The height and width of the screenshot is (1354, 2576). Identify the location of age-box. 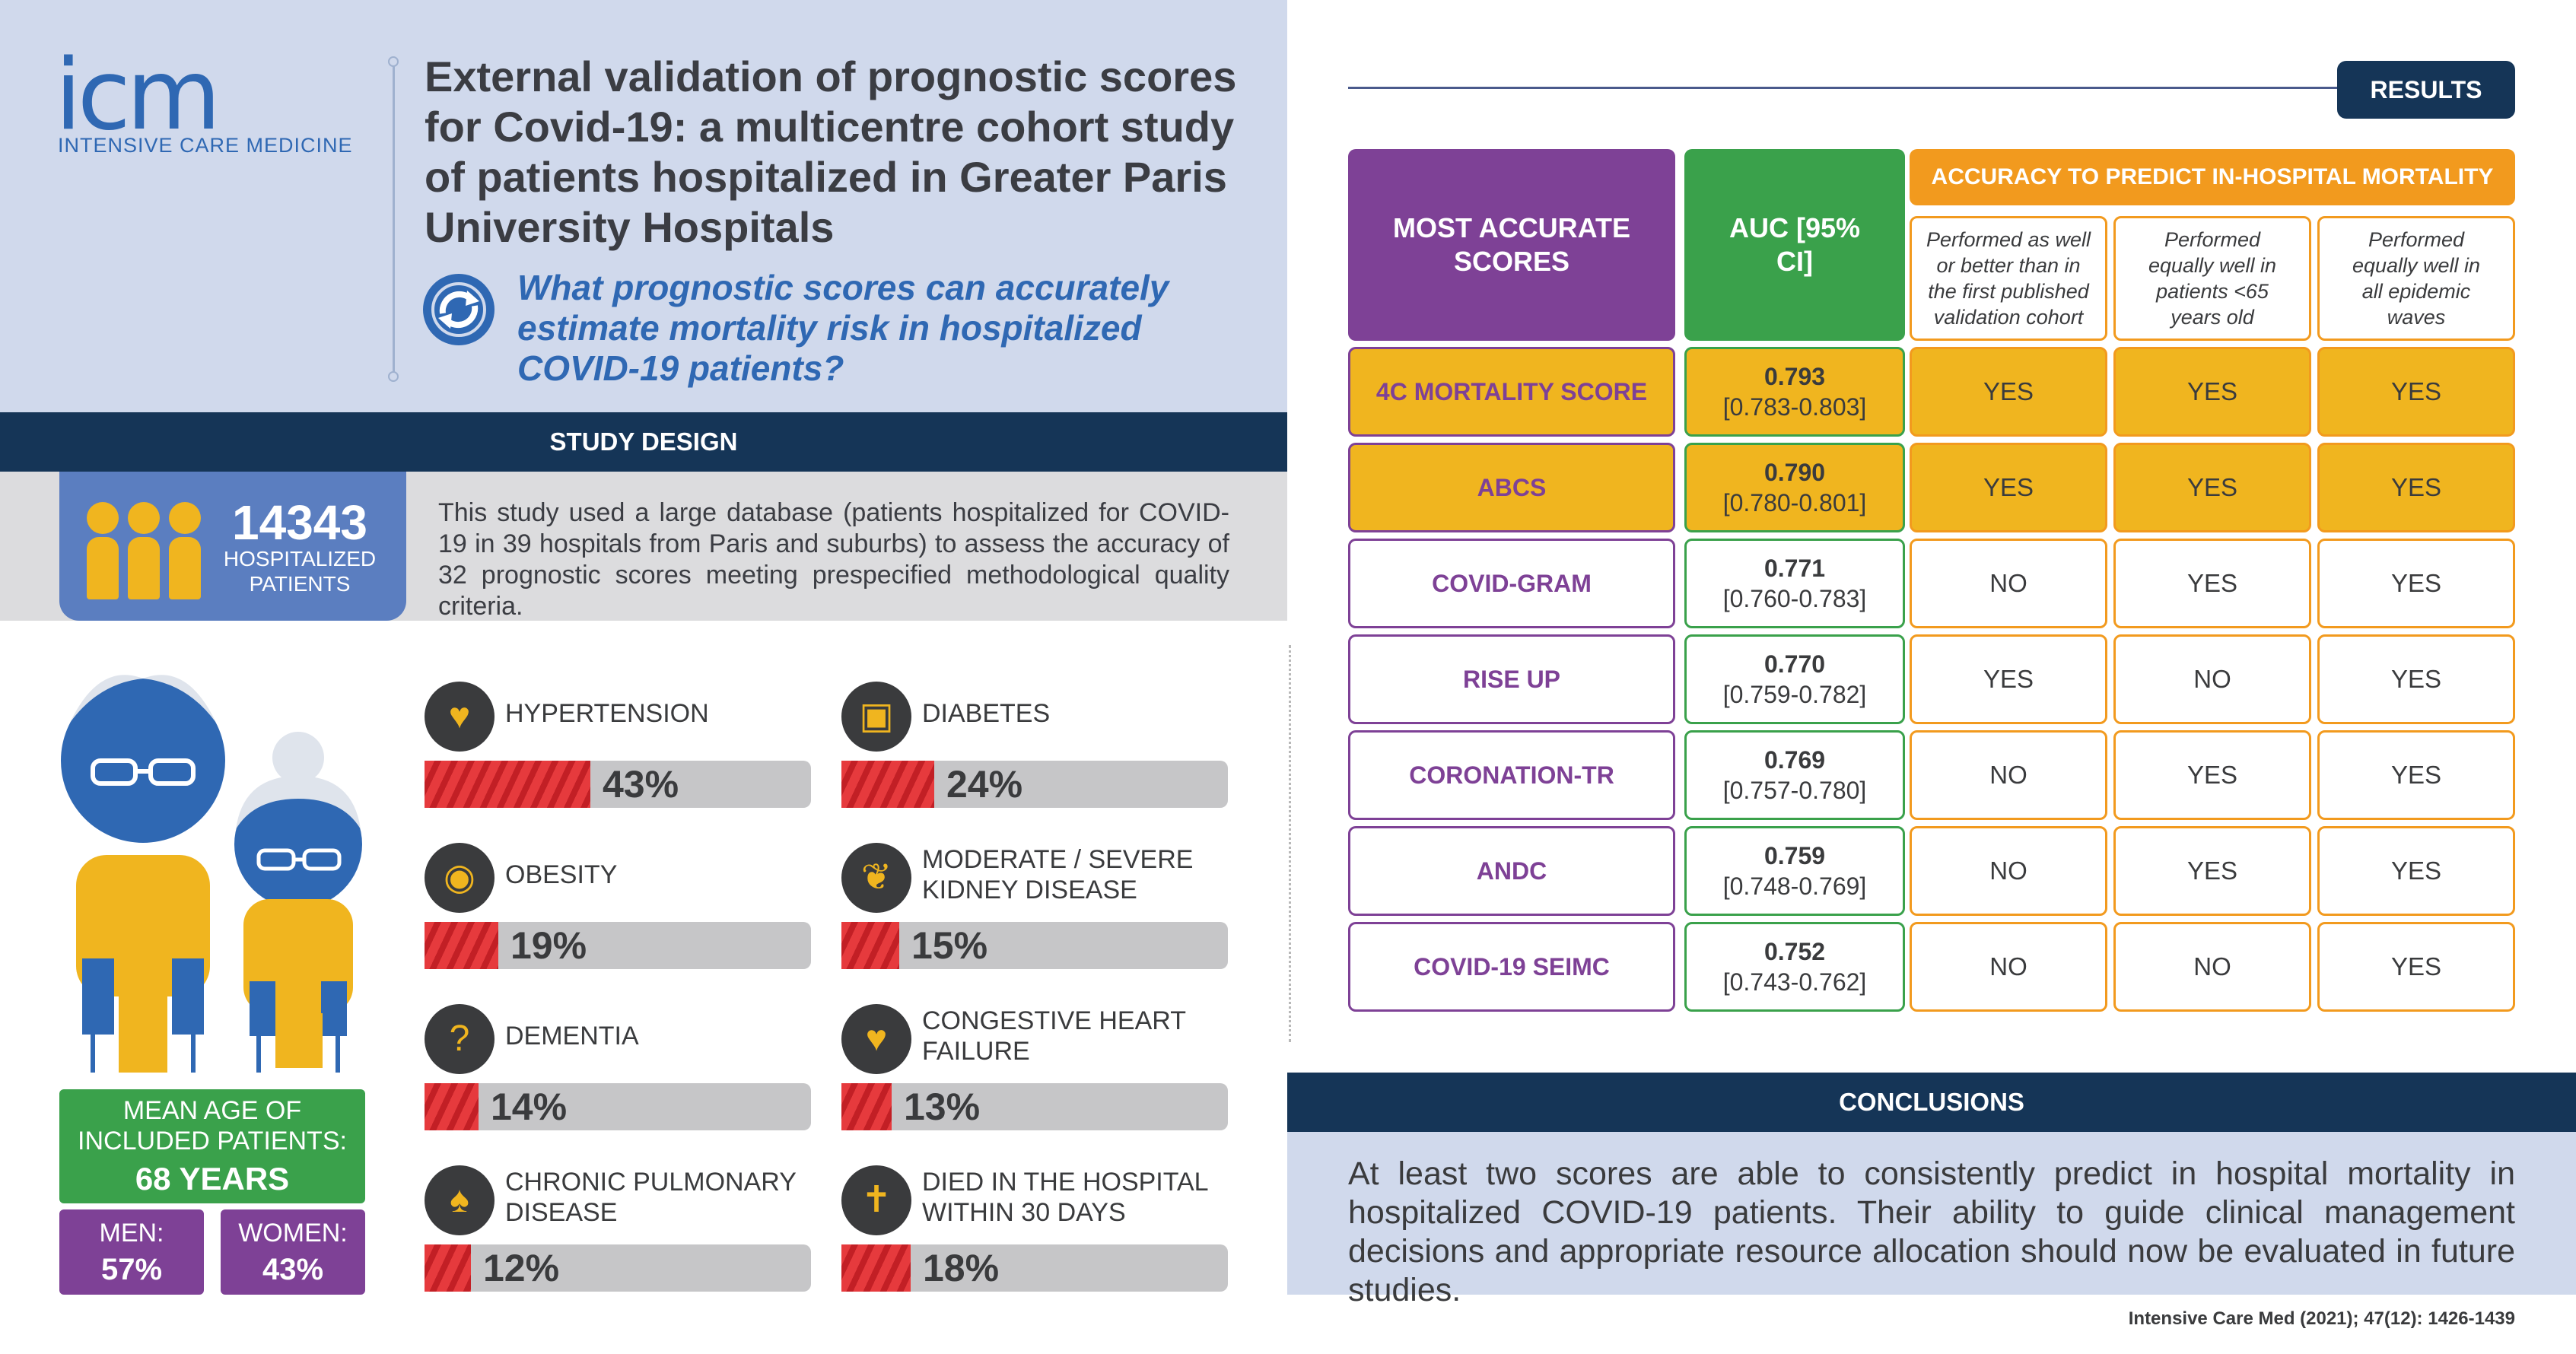
(212, 1146).